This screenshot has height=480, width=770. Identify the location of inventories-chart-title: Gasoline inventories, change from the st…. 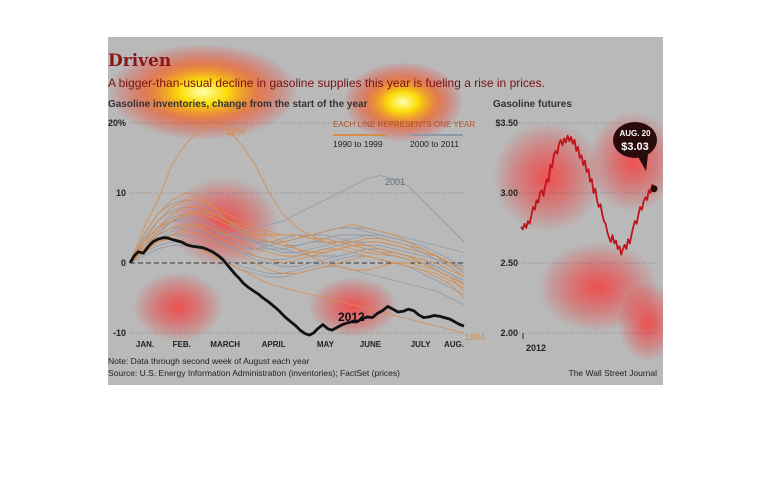
(238, 104).